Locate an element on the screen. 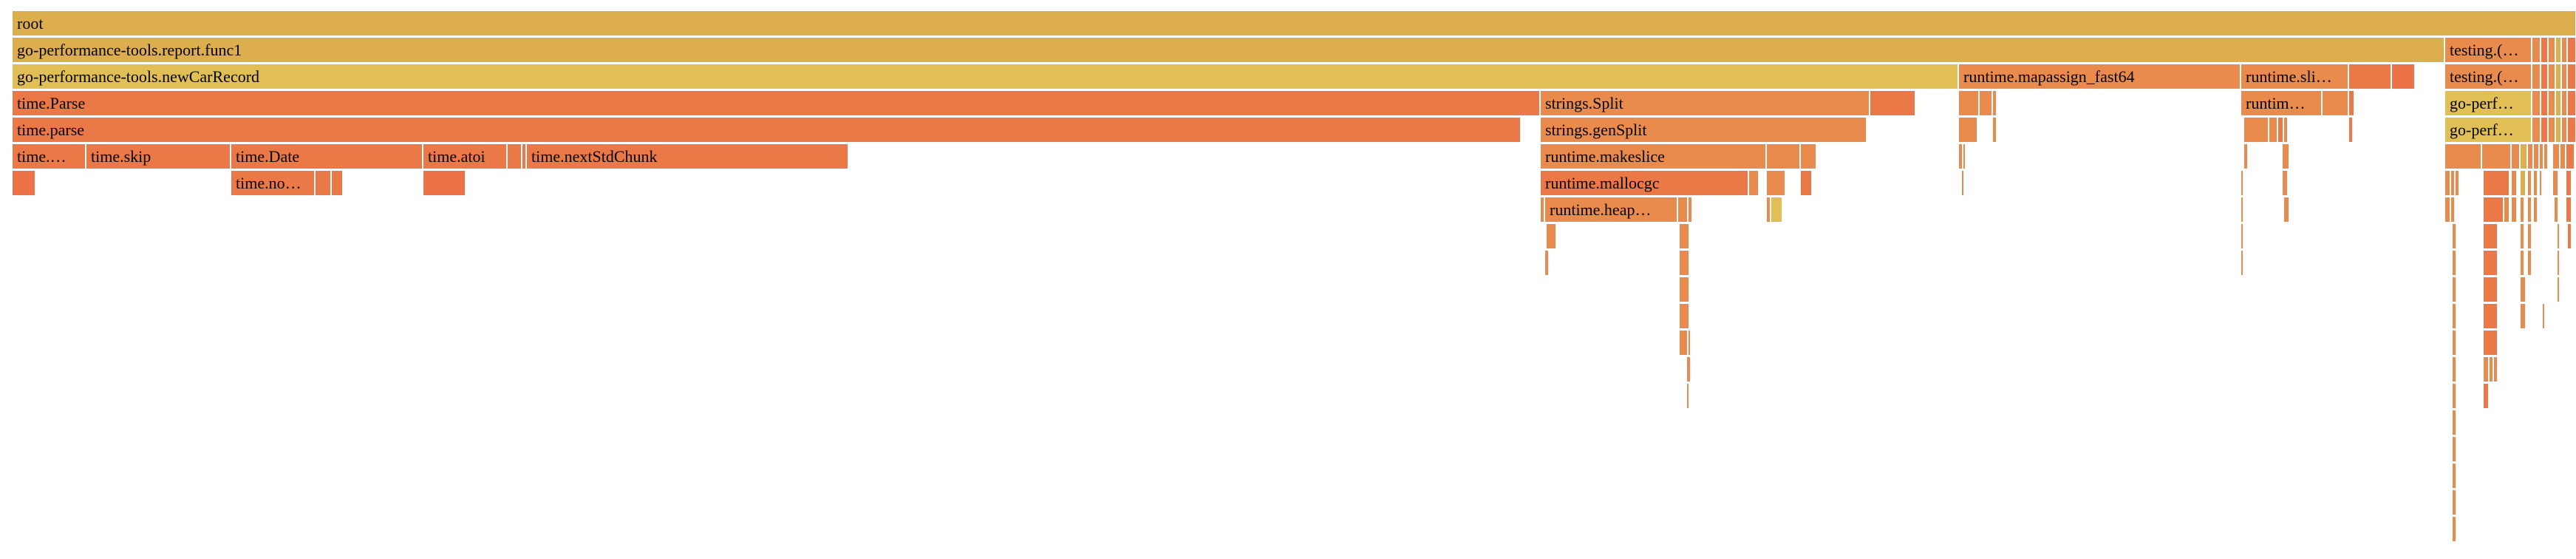 The image size is (2576, 559). frame-mapassign-fast64: runtime.mapassign_fast64 is located at coordinates (2099, 76).